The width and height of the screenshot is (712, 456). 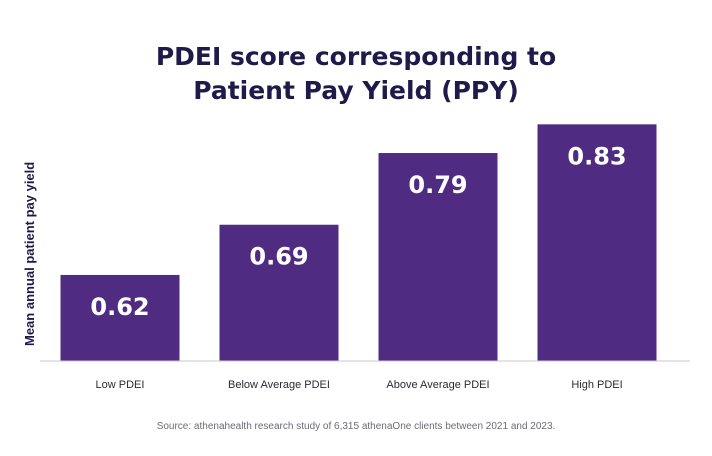 I want to click on x-tick-label-2: Below Average PDEI, so click(x=279, y=385).